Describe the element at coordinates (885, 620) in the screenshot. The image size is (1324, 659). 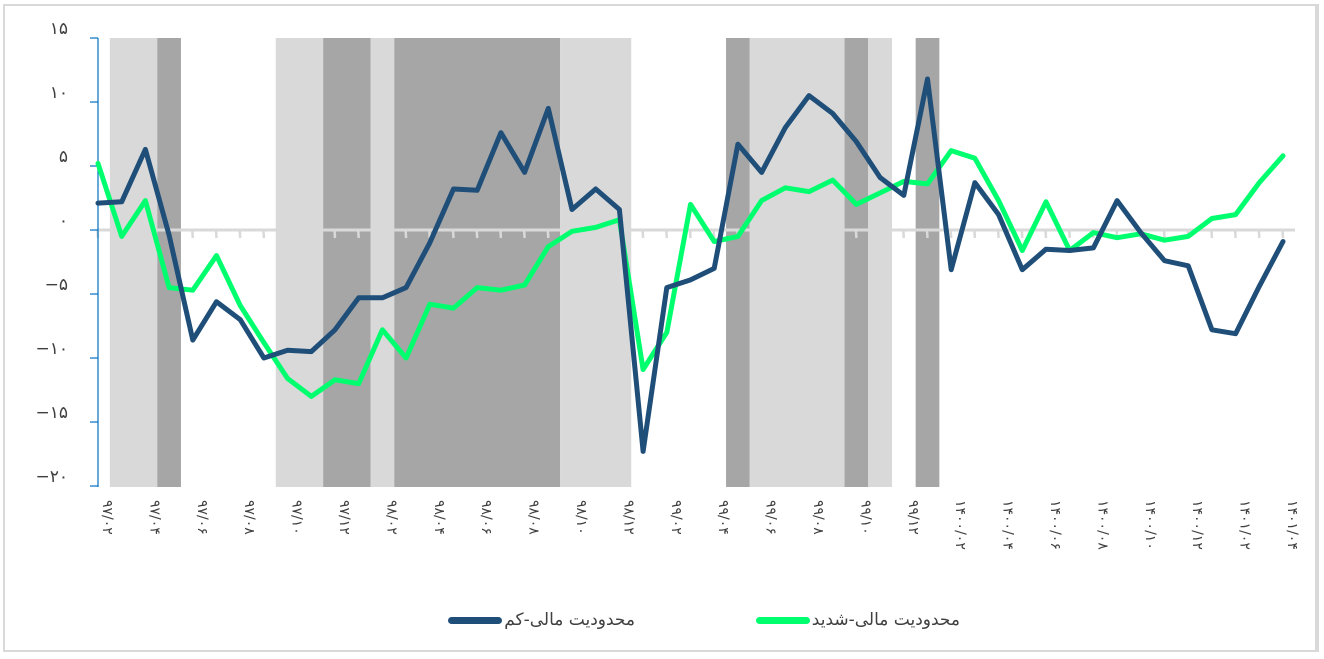
I see `legend-label-severe: محدودیت مالی-شدید` at that location.